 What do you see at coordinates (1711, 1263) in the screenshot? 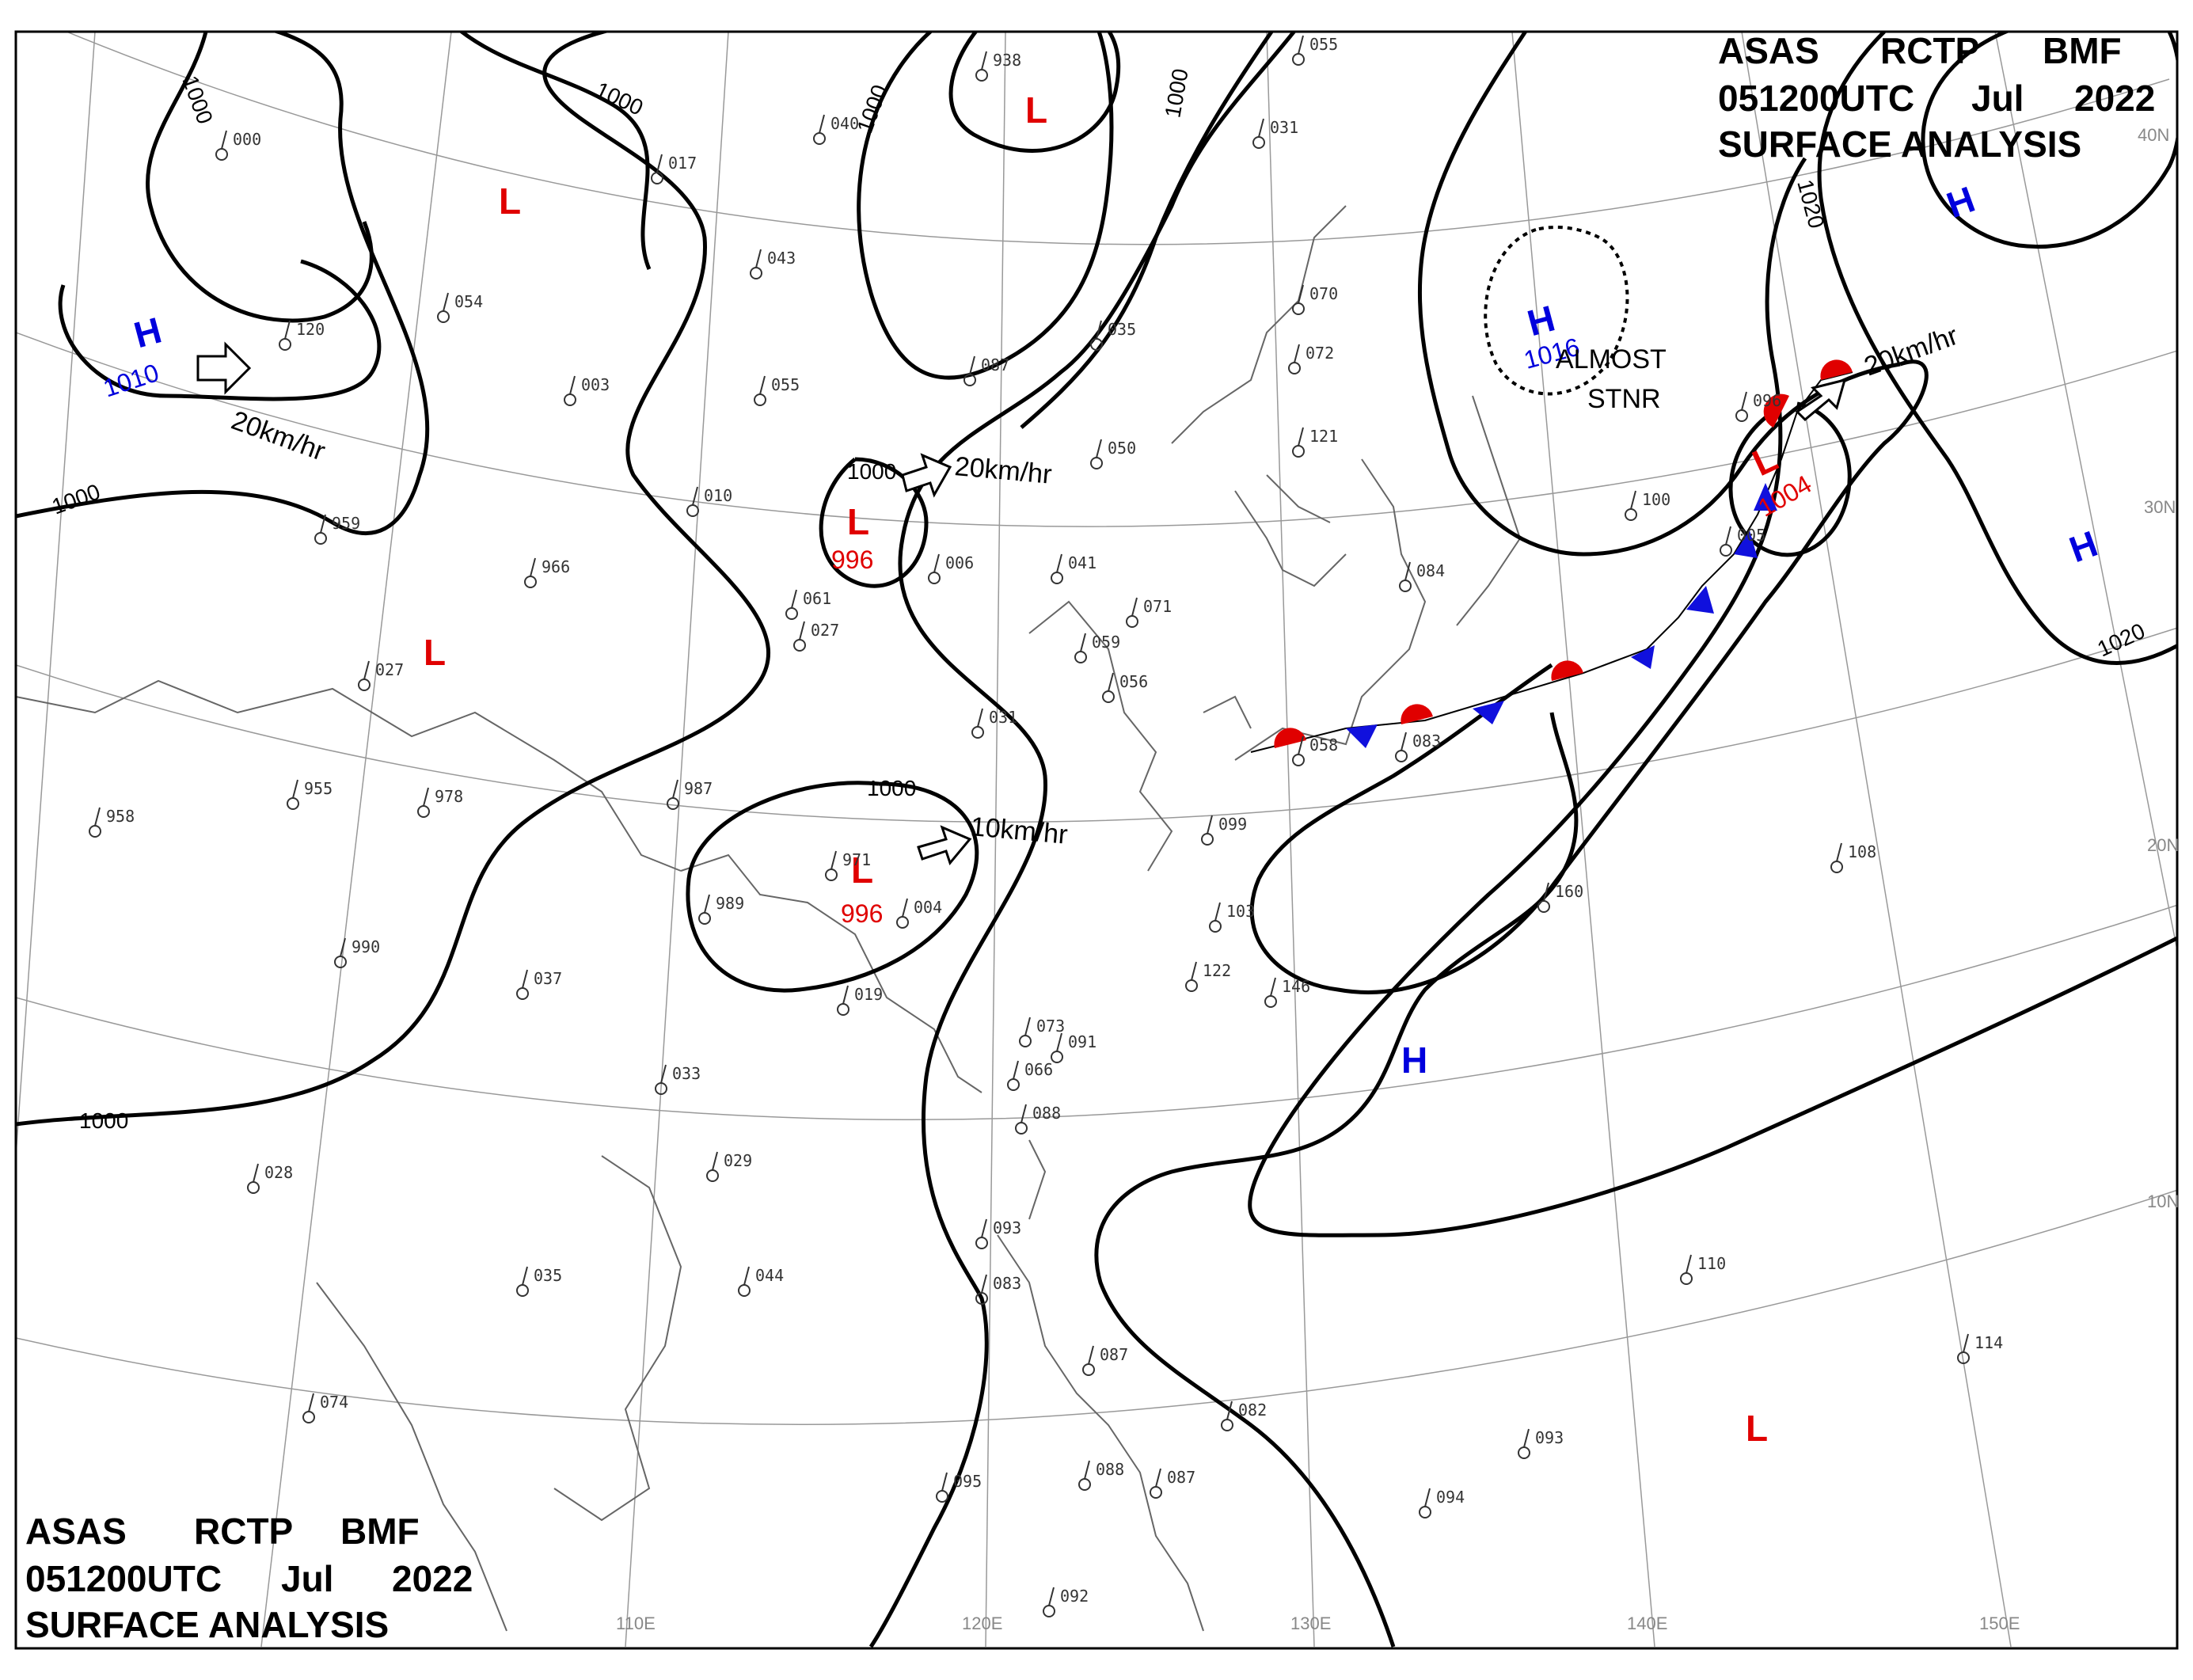
I see `station-pressure: 110` at bounding box center [1711, 1263].